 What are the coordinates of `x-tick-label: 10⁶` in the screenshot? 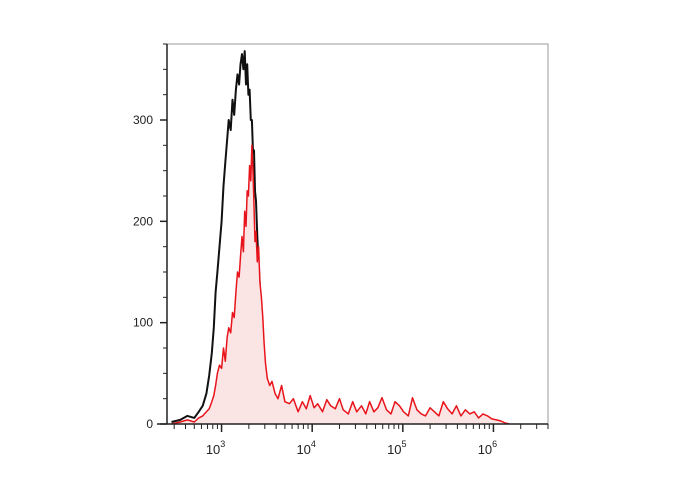 It's located at (487, 448).